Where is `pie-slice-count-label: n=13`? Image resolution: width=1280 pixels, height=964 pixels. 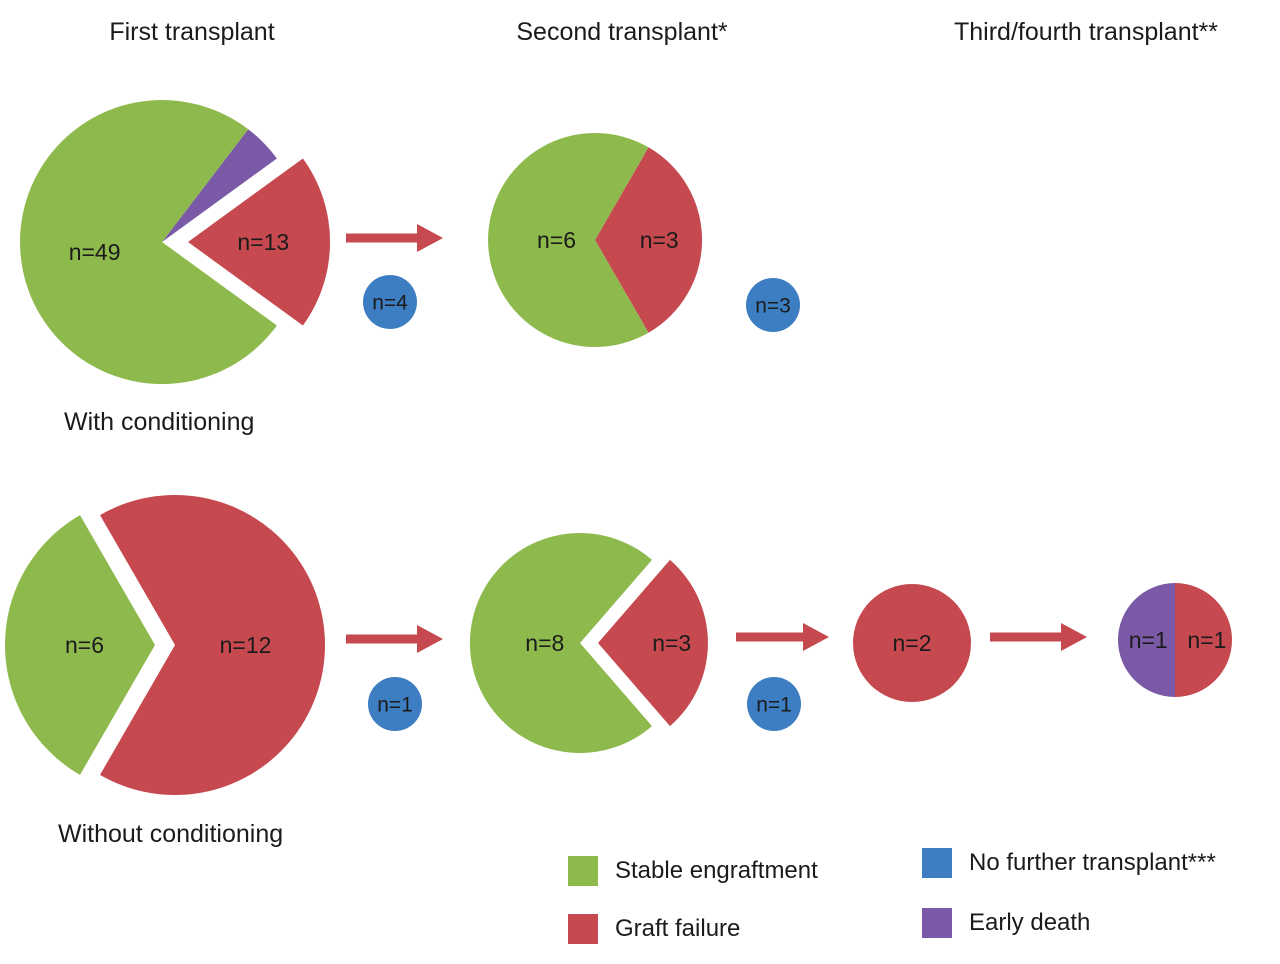 pie-slice-count-label: n=13 is located at coordinates (263, 242).